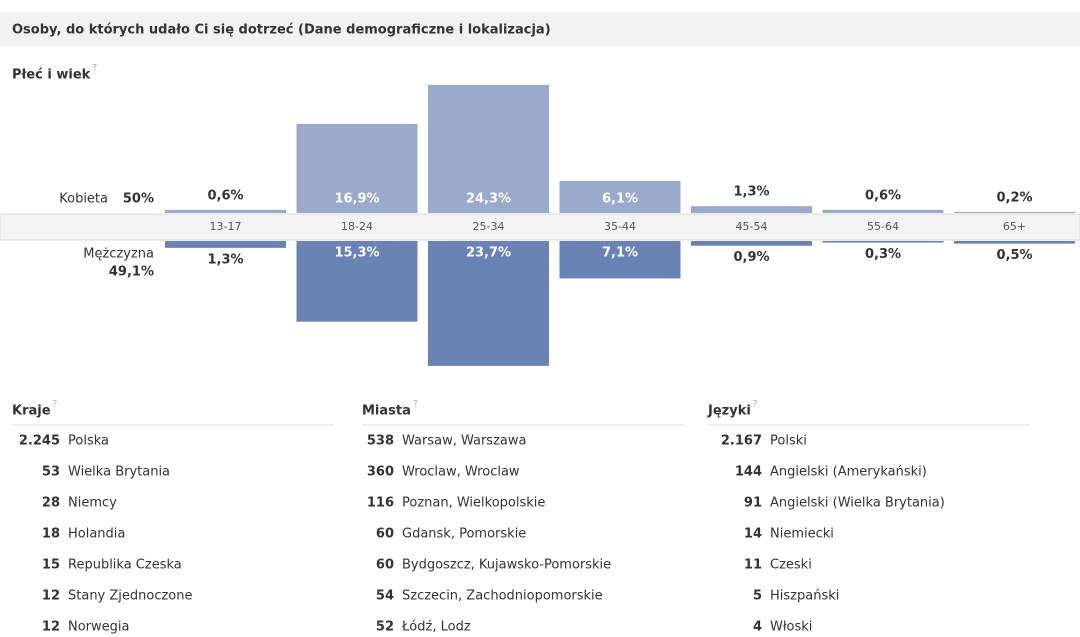  I want to click on row-count: 52, so click(385, 627).